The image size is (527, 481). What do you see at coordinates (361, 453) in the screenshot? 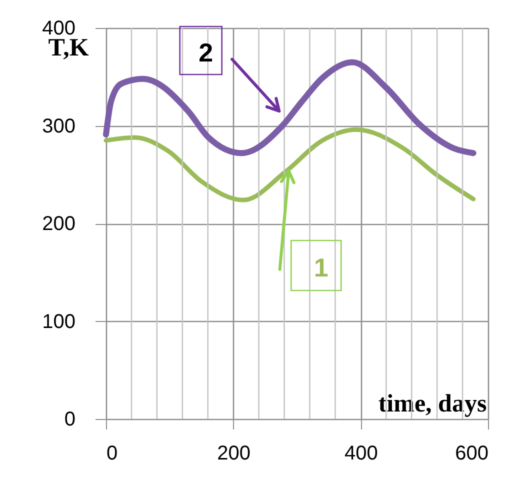
I see `x-tick-label: 400` at bounding box center [361, 453].